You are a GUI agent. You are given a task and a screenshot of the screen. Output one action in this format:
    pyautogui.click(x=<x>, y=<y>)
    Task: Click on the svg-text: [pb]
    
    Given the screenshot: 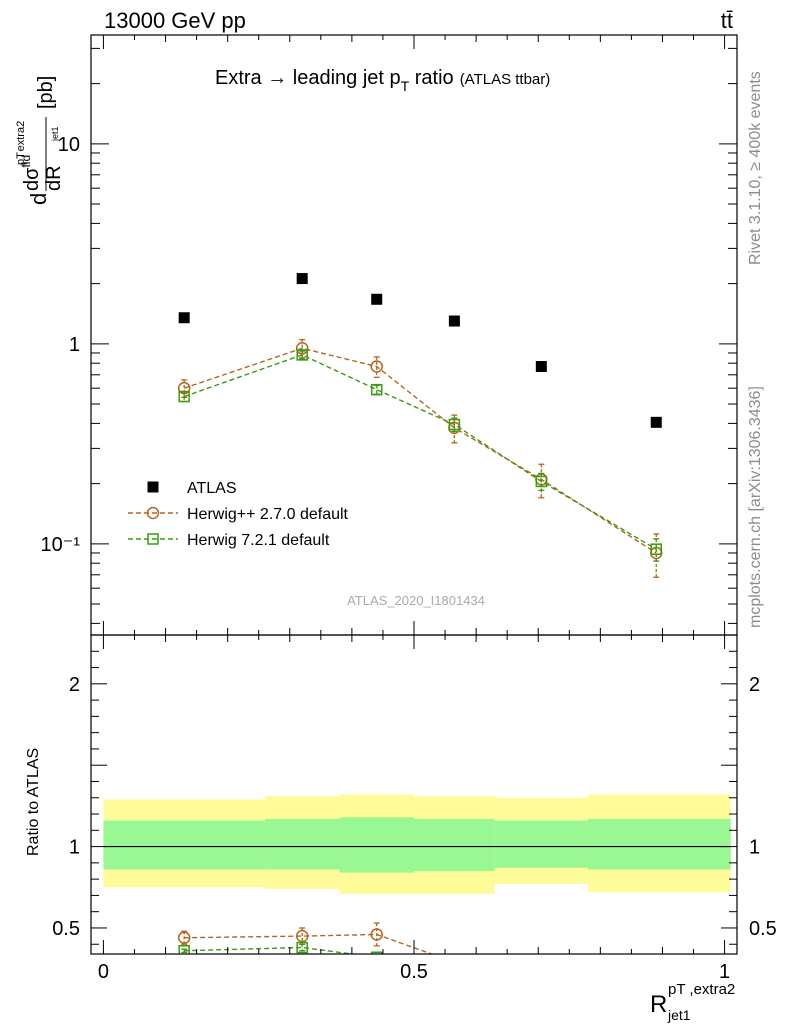 What is the action you would take?
    pyautogui.click(x=46, y=92)
    